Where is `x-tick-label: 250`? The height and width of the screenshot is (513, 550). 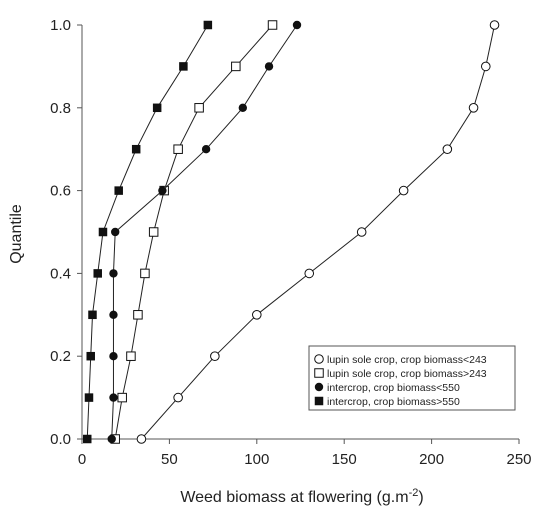
x-tick-label: 250 is located at coordinates (518, 459).